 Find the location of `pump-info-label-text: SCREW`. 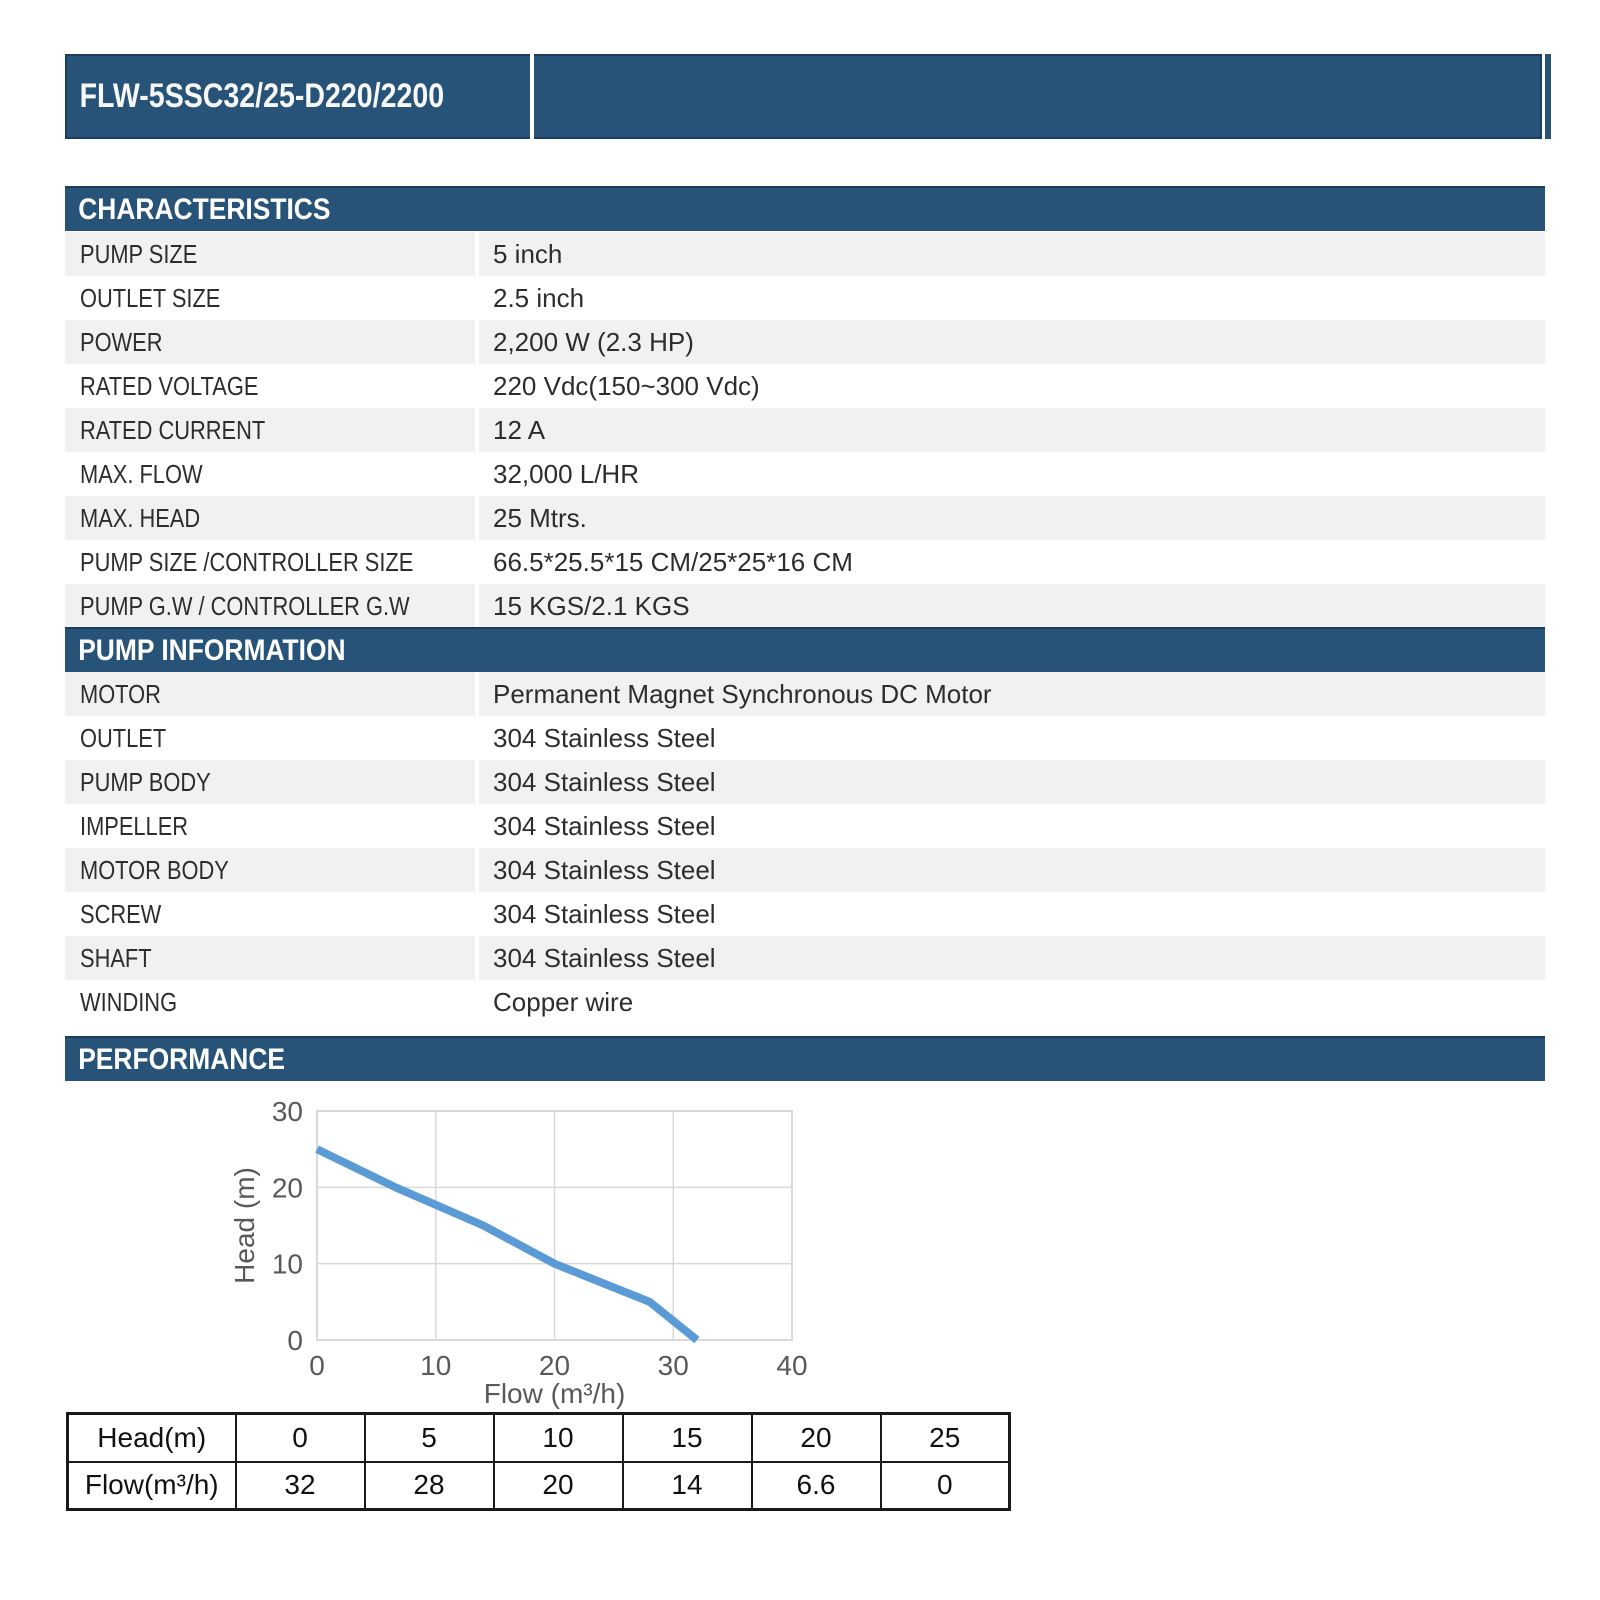

pump-info-label-text: SCREW is located at coordinates (121, 913).